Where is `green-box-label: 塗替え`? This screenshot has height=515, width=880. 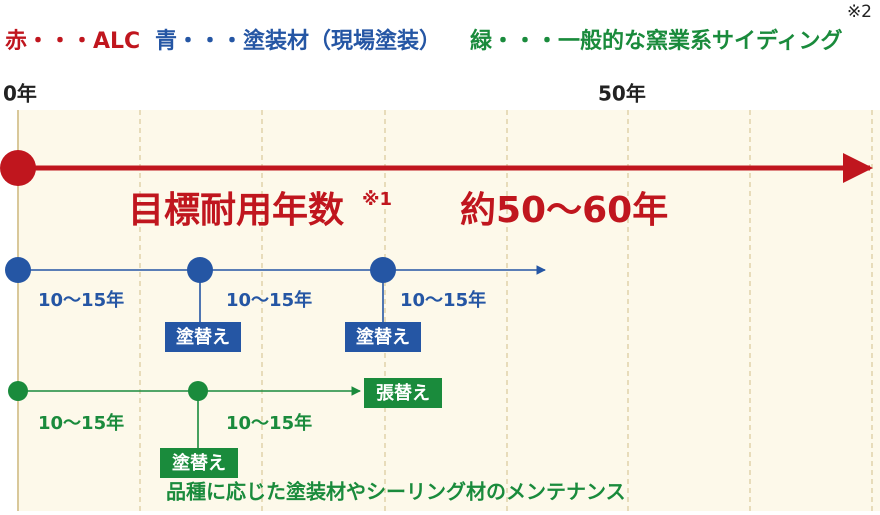
green-box-label: 塗替え is located at coordinates (199, 463).